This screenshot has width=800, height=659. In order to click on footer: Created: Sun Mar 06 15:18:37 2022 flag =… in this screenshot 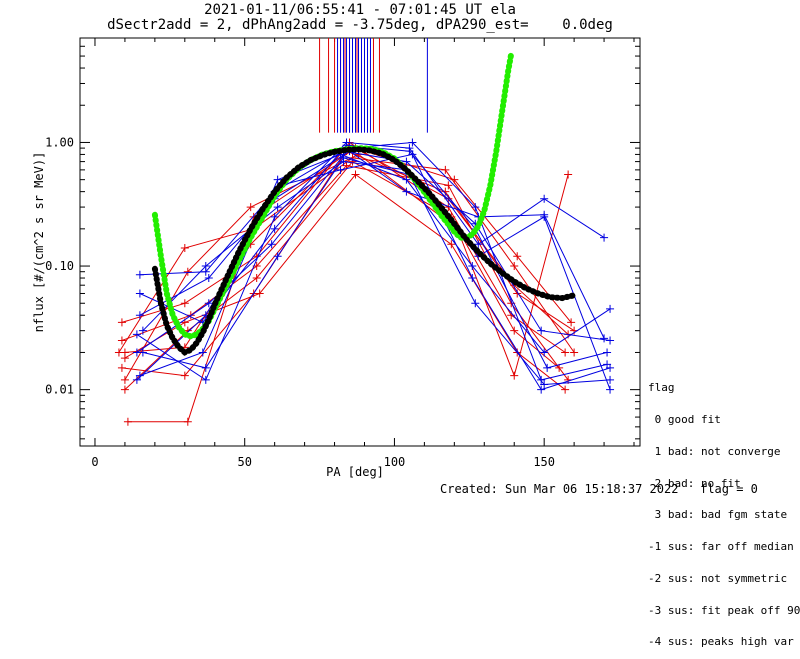, I will do `click(599, 489)`.